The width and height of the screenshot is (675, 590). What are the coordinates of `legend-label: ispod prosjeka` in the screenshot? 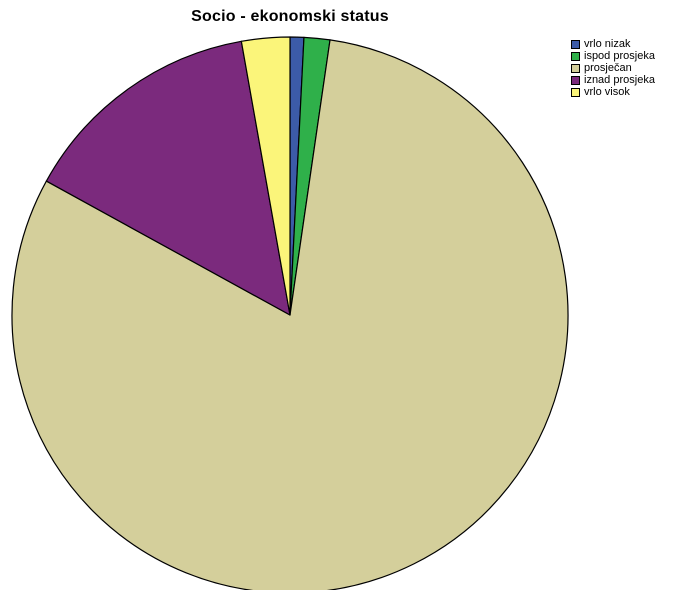 It's located at (619, 56).